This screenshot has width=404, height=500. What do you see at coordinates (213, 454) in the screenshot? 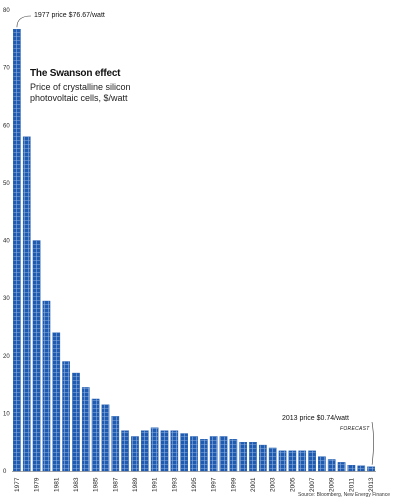
I see `bar-1997` at bounding box center [213, 454].